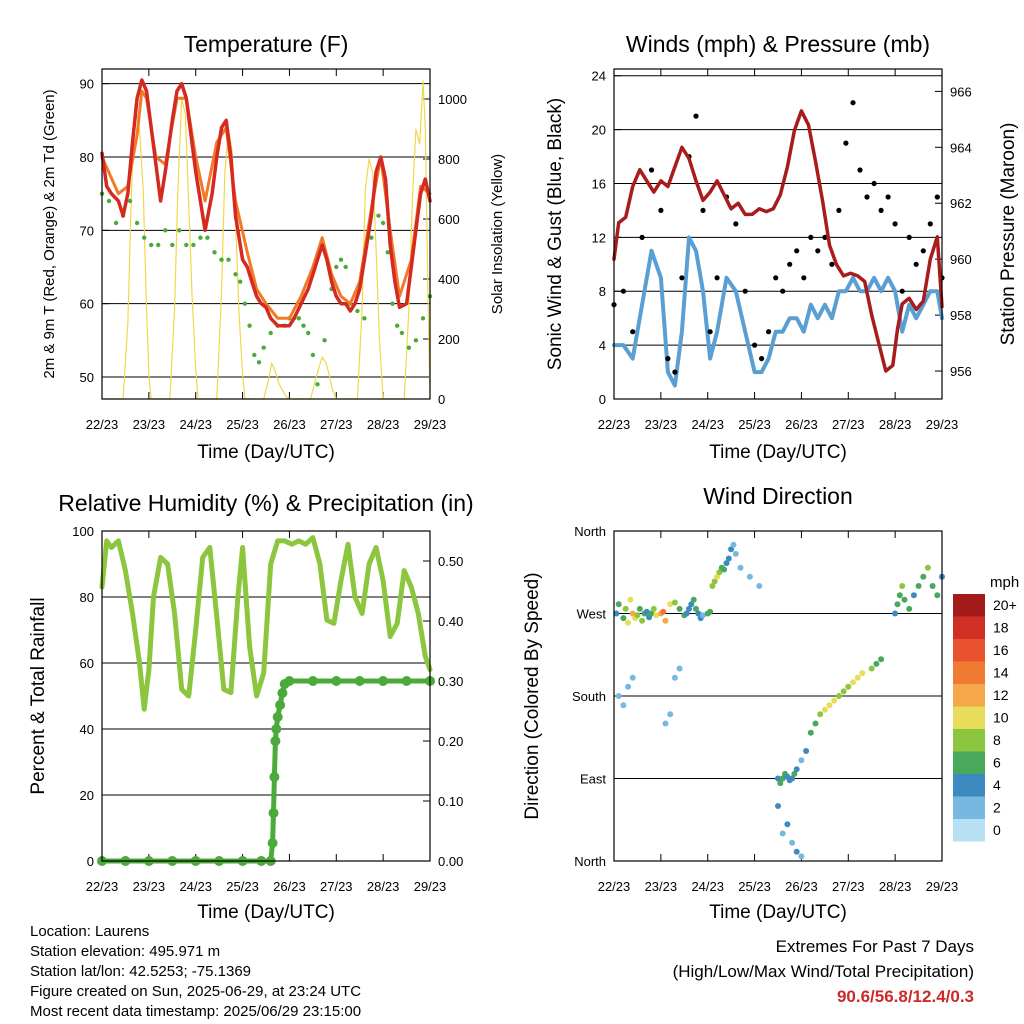 The image size is (1024, 1024). I want to click on station-location: Location: Laurens, so click(90, 931).